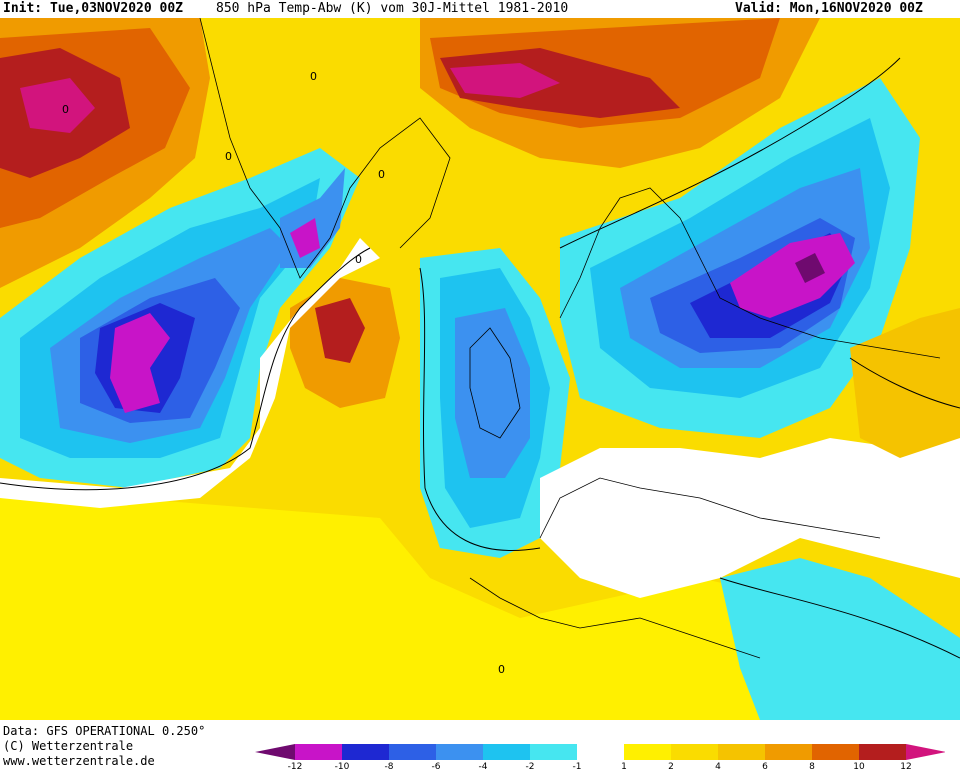  Describe the element at coordinates (718, 767) in the screenshot. I see `legend-tick-label: 4` at that location.